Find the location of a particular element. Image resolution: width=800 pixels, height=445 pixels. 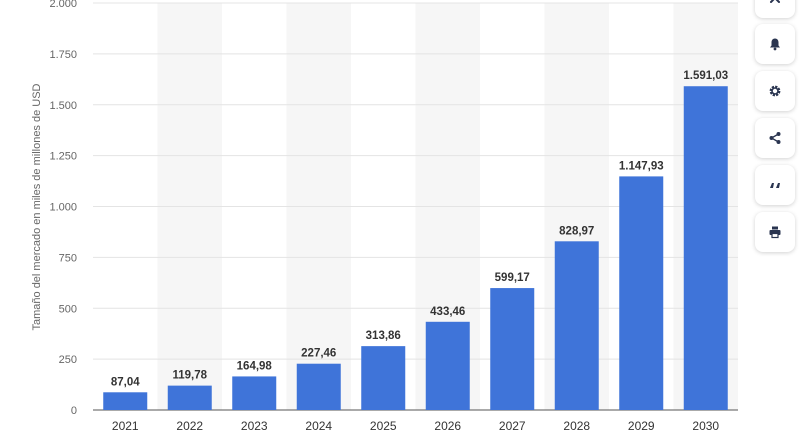

y-tick-label: 1.500 is located at coordinates (63, 106).